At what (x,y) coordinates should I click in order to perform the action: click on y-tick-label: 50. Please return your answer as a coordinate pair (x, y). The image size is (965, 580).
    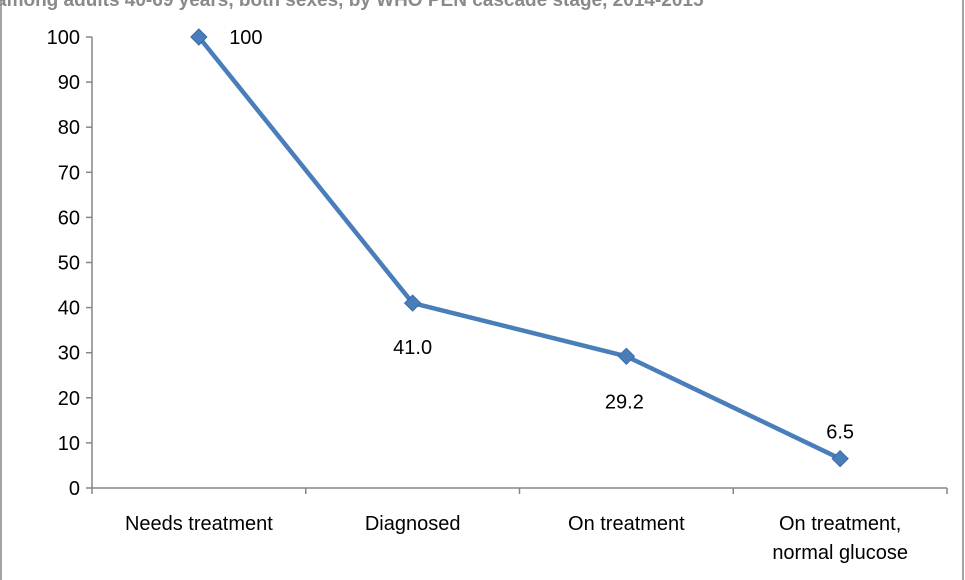
    Looking at the image, I should click on (69, 264).